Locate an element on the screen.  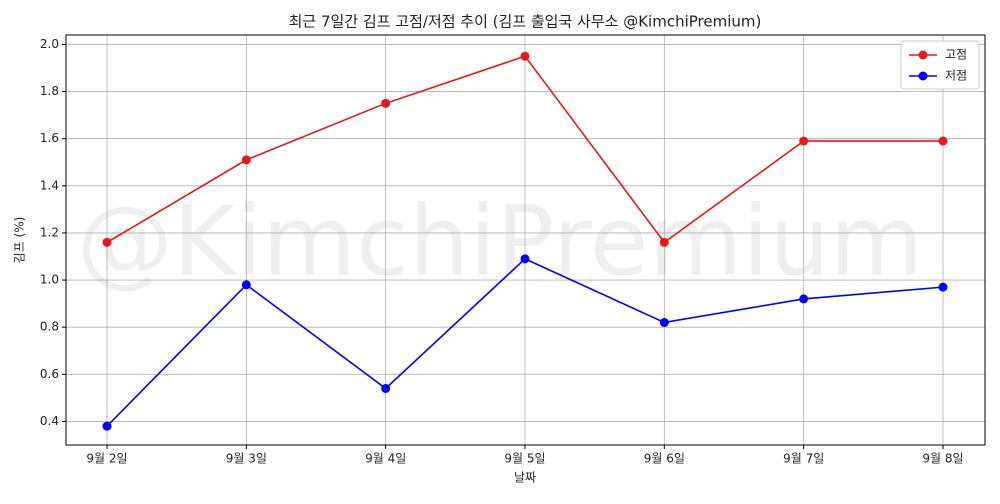
legend-label: 저점 is located at coordinates (956, 76).